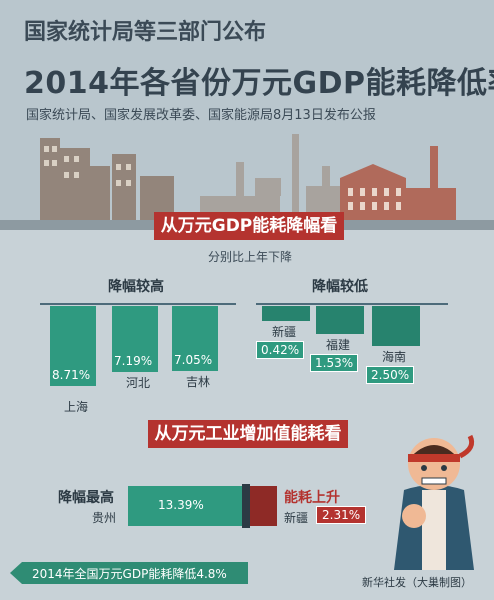  I want to click on bar-guizhou, so click(188, 506).